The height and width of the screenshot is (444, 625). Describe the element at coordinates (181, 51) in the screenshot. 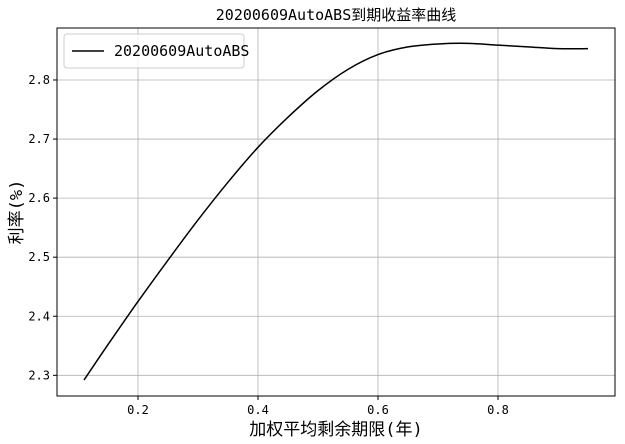

I see `legend-entry-label: 20200609AutoABS` at that location.